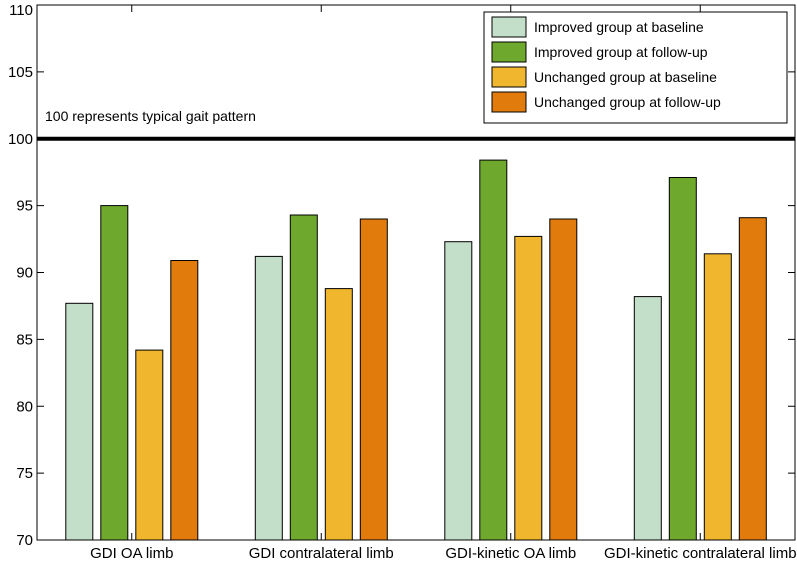 Image resolution: width=797 pixels, height=562 pixels. I want to click on category-label-gdi-kinetic-oa-limb: GDI-kinetic OA limb, so click(510, 553).